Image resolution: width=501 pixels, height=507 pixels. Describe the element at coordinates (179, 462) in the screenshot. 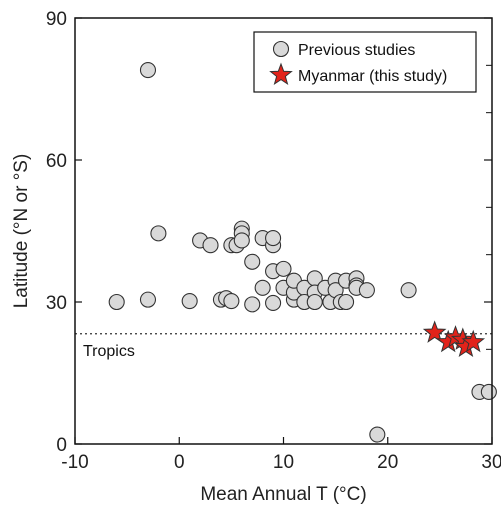

I see `x-tick-label: 0` at that location.